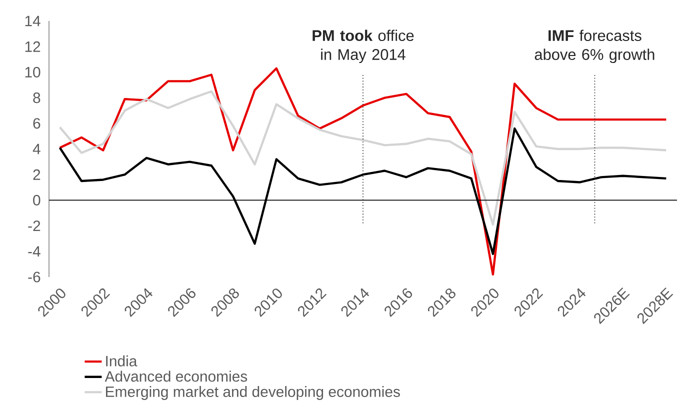  Describe the element at coordinates (32, 72) in the screenshot. I see `y-tick-label: 10` at that location.